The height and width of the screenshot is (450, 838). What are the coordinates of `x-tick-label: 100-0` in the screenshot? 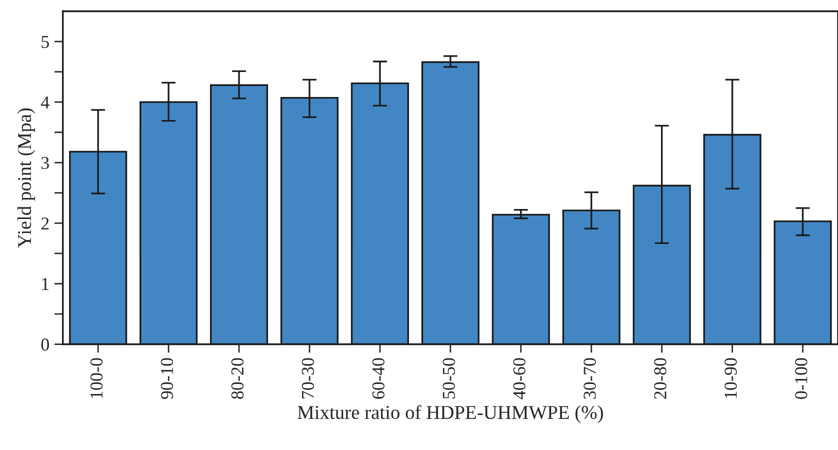 It's located at (96, 378).